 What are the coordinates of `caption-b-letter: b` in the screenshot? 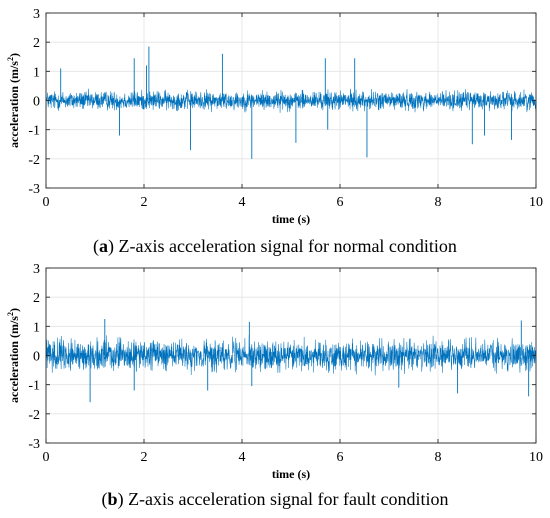 It's located at (112, 499).